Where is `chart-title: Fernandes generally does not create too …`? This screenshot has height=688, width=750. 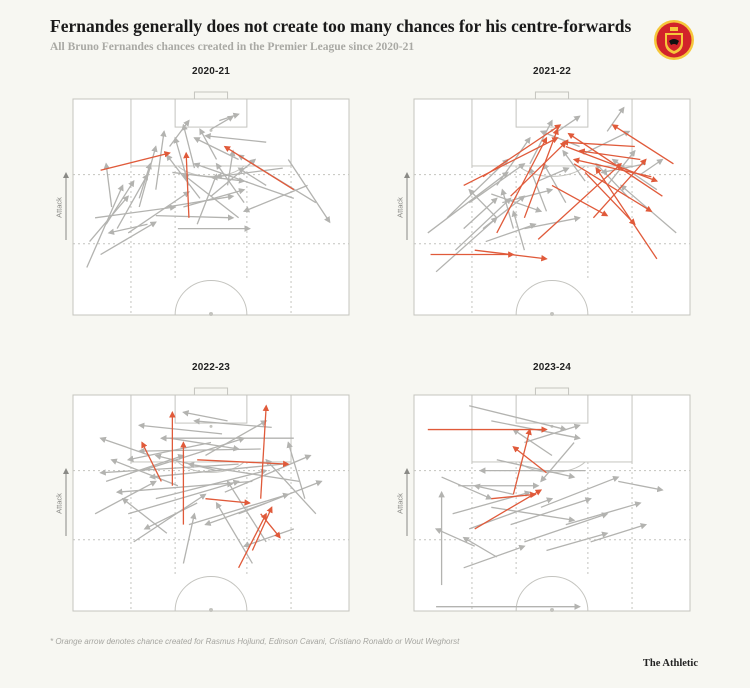 chart-title: Fernandes generally does not create too … is located at coordinates (341, 26).